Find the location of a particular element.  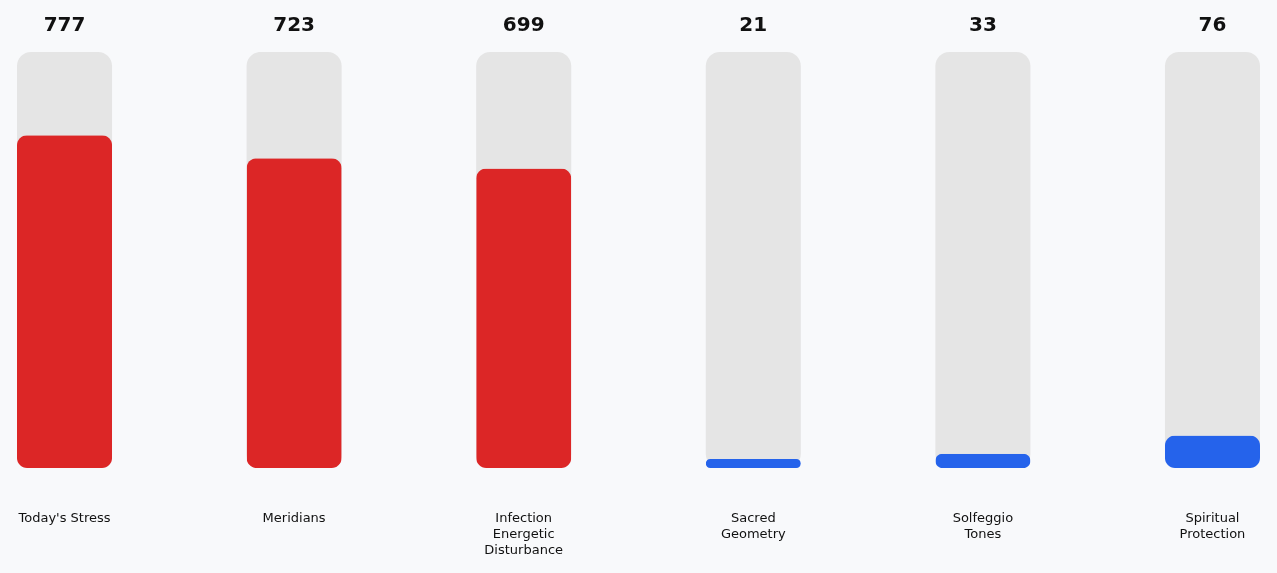

data-label: 21 is located at coordinates (753, 24).